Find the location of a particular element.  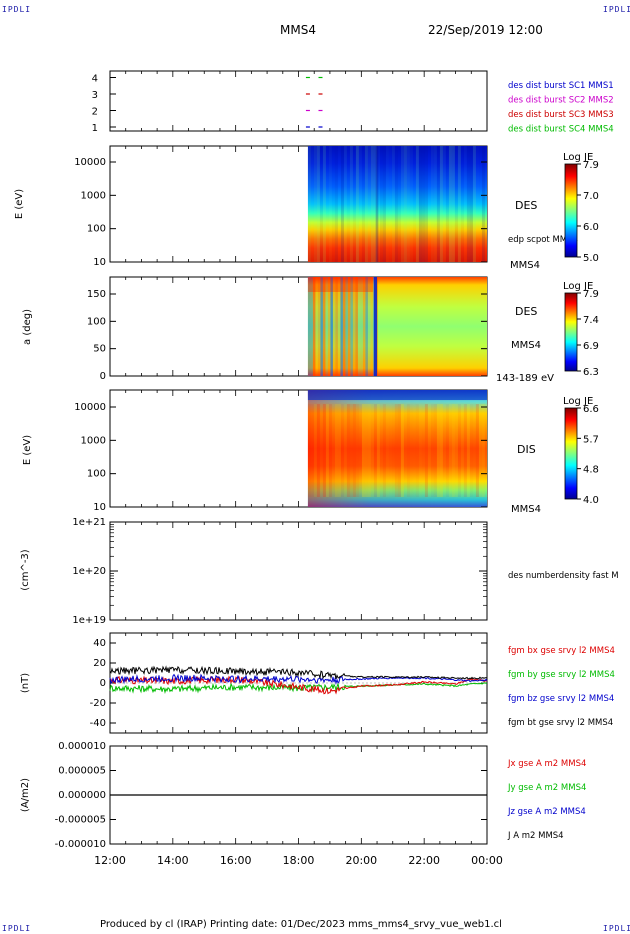

dis-energy-ylabel: E (eV) is located at coordinates (27, 450).